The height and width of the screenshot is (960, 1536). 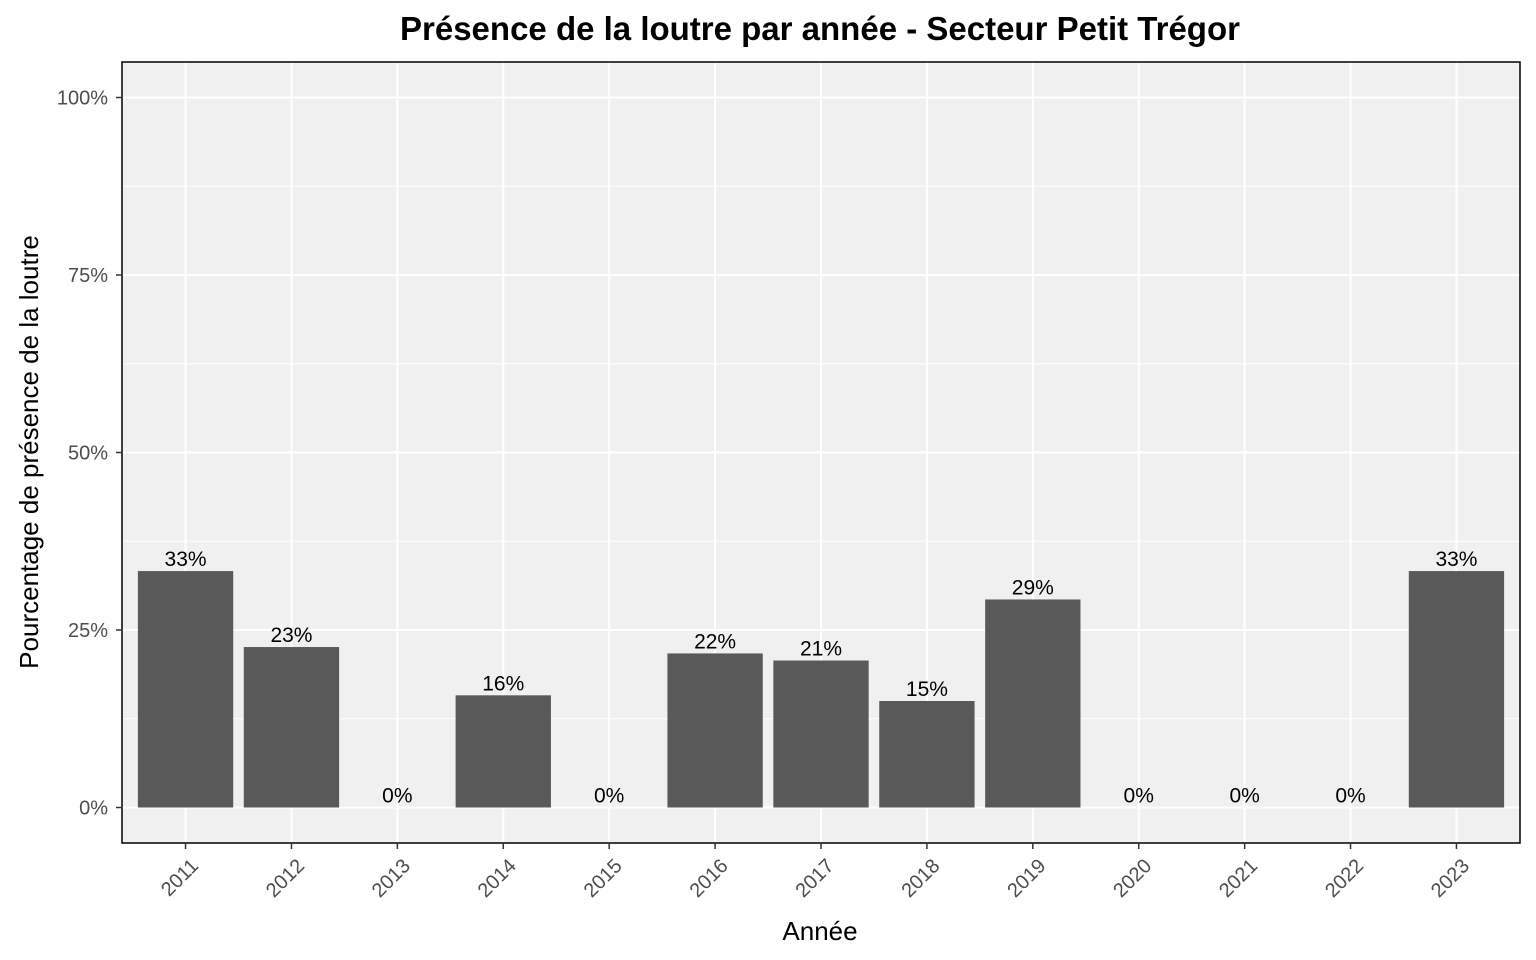 I want to click on bar-2023, so click(x=1456, y=689).